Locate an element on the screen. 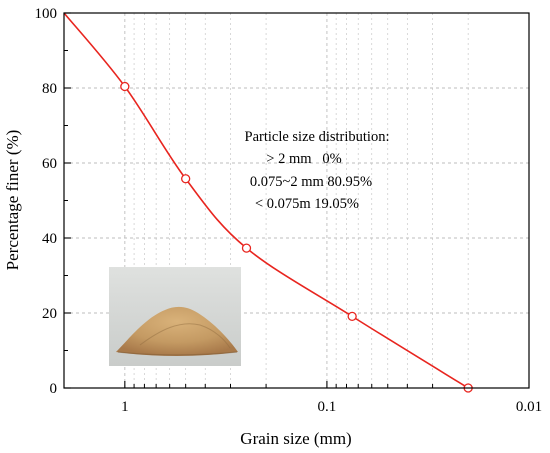 The image size is (550, 453). annotation-line-1: Particle size distribution: is located at coordinates (317, 137).